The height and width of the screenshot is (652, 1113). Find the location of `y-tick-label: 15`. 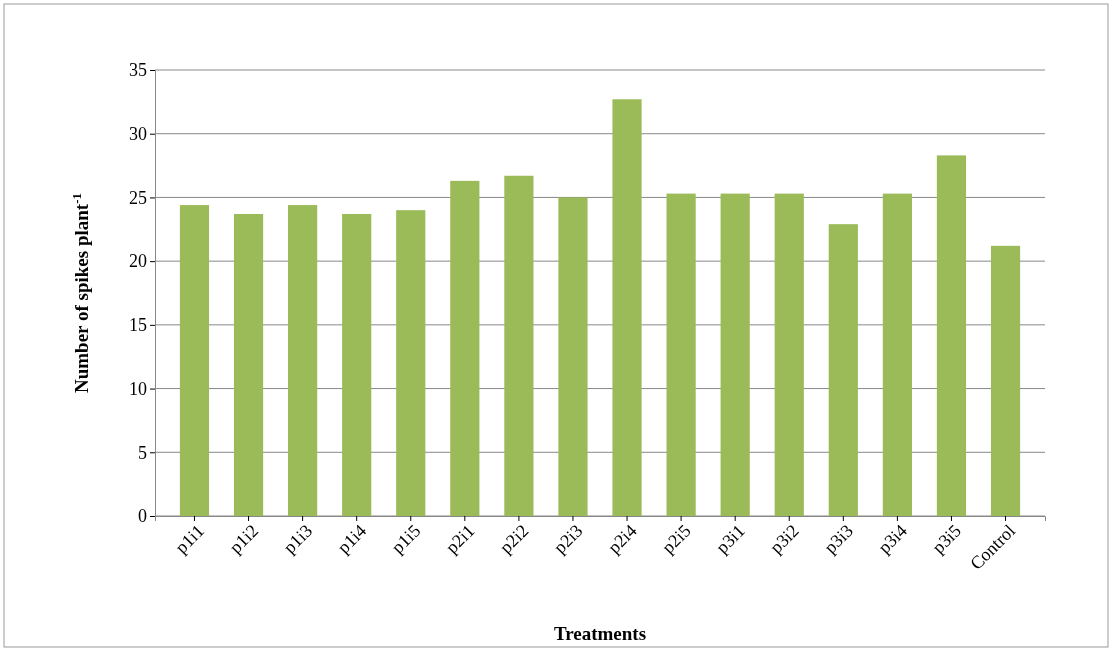

y-tick-label: 15 is located at coordinates (138, 325).